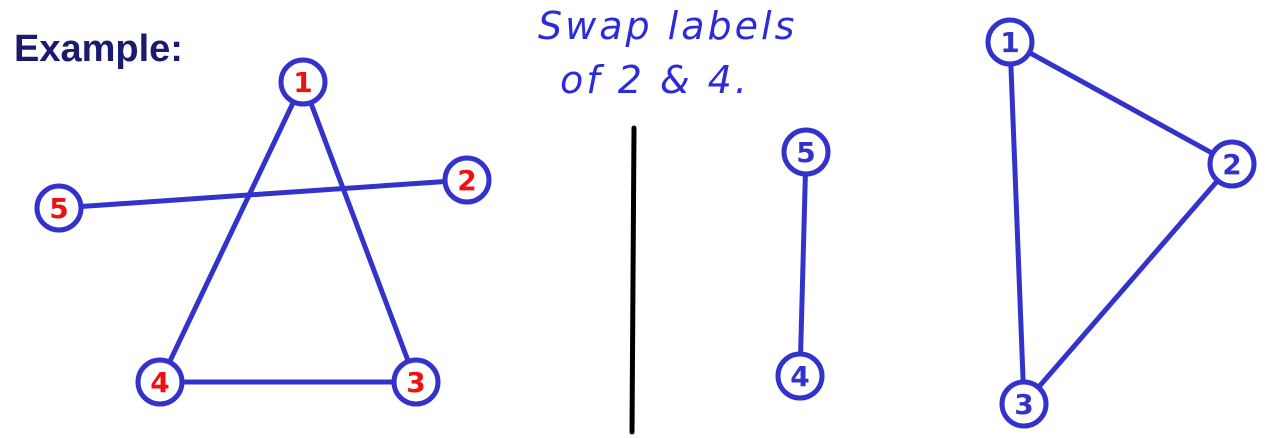  I want to click on left-node-label: 4, so click(159, 382).